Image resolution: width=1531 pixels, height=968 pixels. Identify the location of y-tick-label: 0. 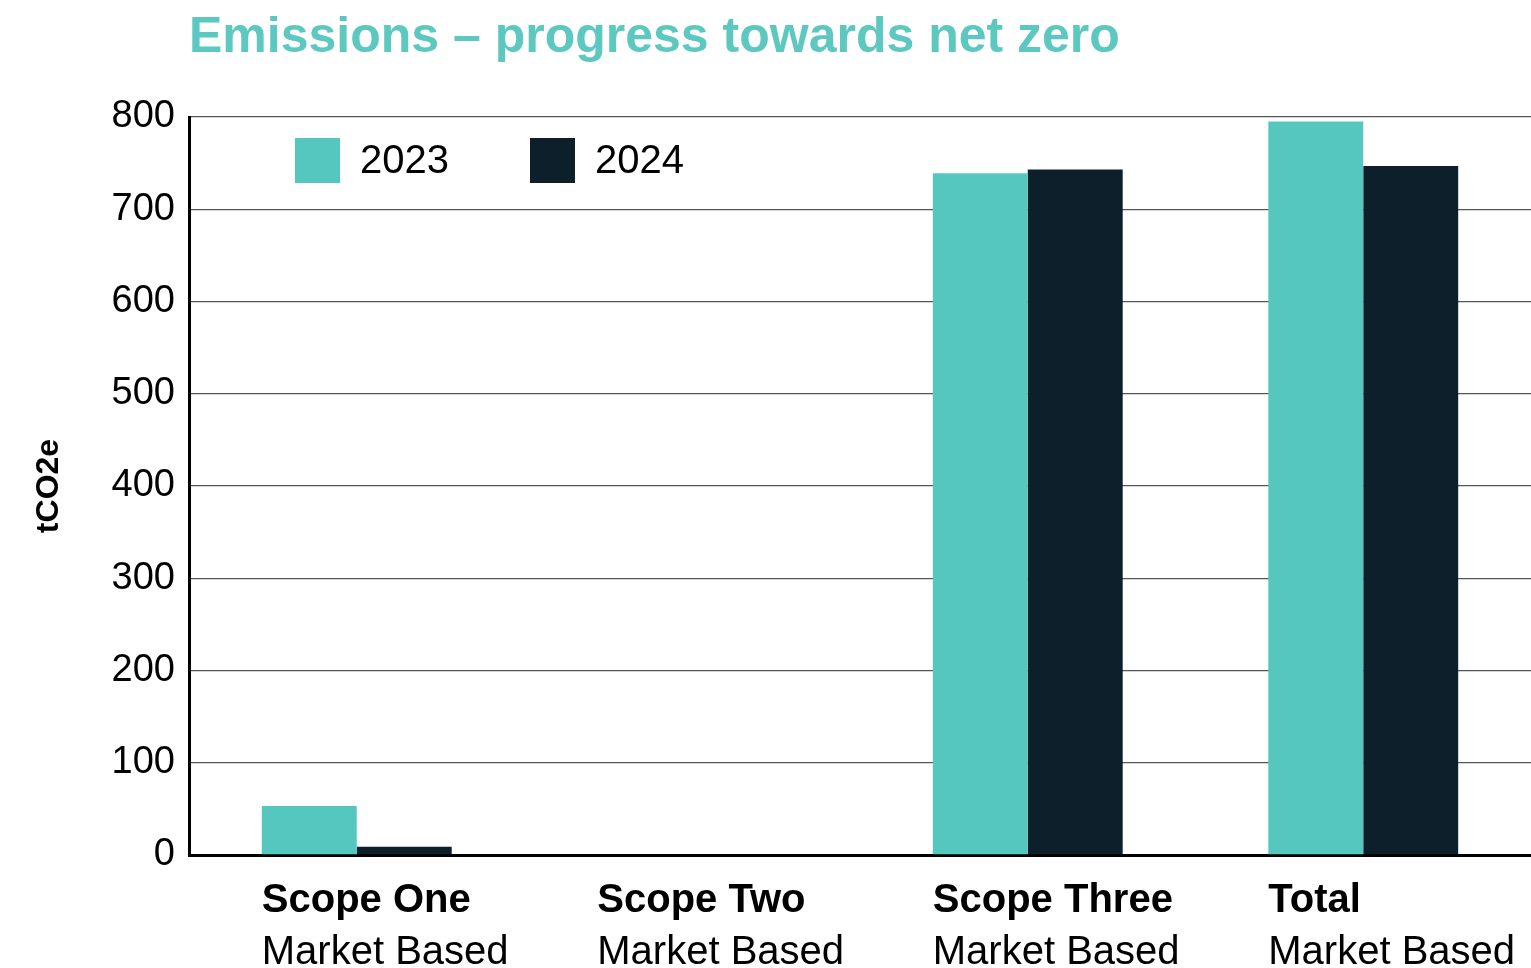
(164, 852).